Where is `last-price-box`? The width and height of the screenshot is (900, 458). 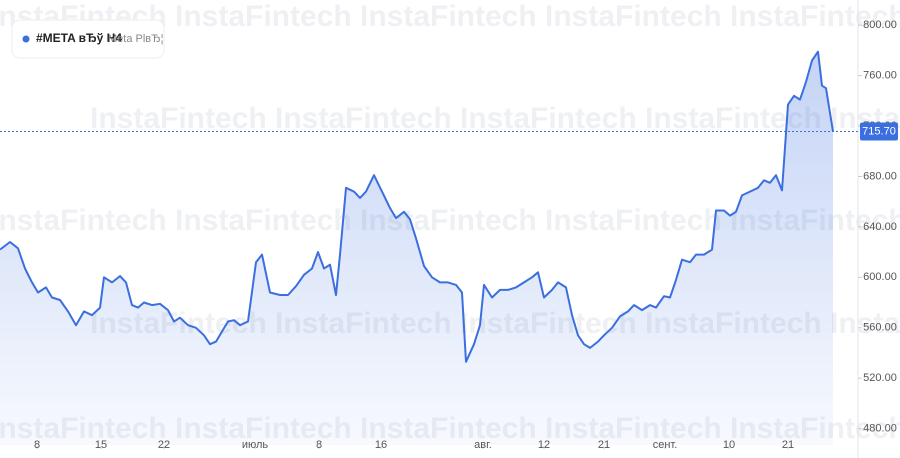 last-price-box is located at coordinates (879, 131).